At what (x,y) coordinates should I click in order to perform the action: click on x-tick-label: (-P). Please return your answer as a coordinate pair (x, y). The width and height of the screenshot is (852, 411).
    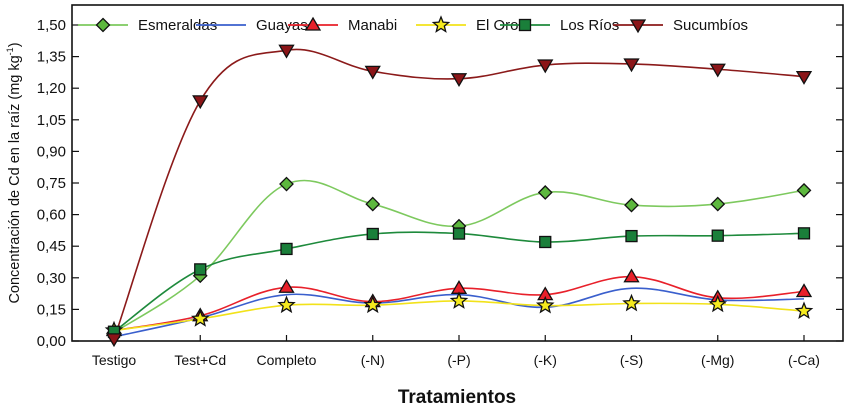
    Looking at the image, I should click on (458, 360).